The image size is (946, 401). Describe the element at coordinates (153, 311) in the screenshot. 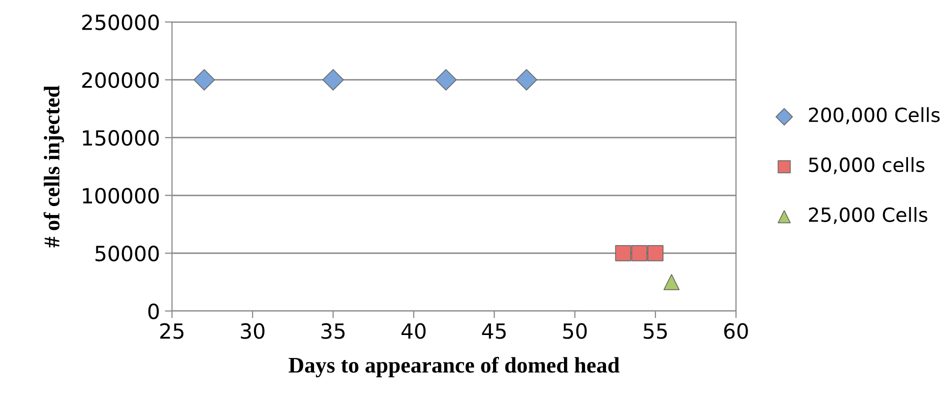

I see `y-tick-label: 0` at that location.